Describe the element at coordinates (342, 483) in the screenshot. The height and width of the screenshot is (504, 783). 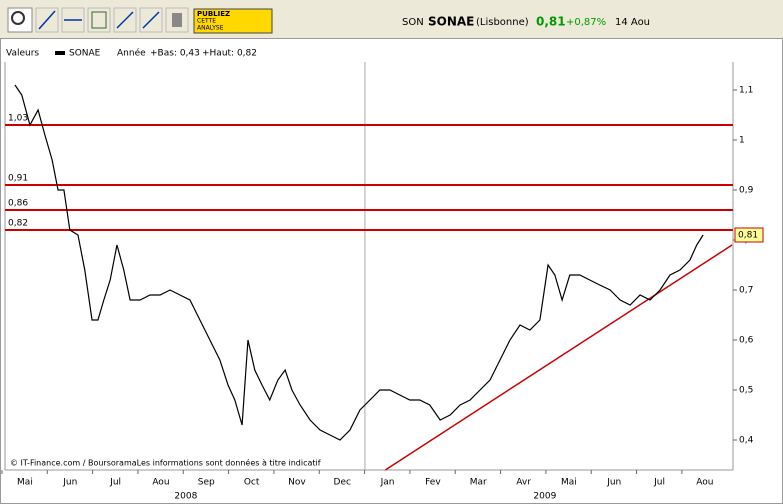
I see `x-tick-label: Dec` at that location.